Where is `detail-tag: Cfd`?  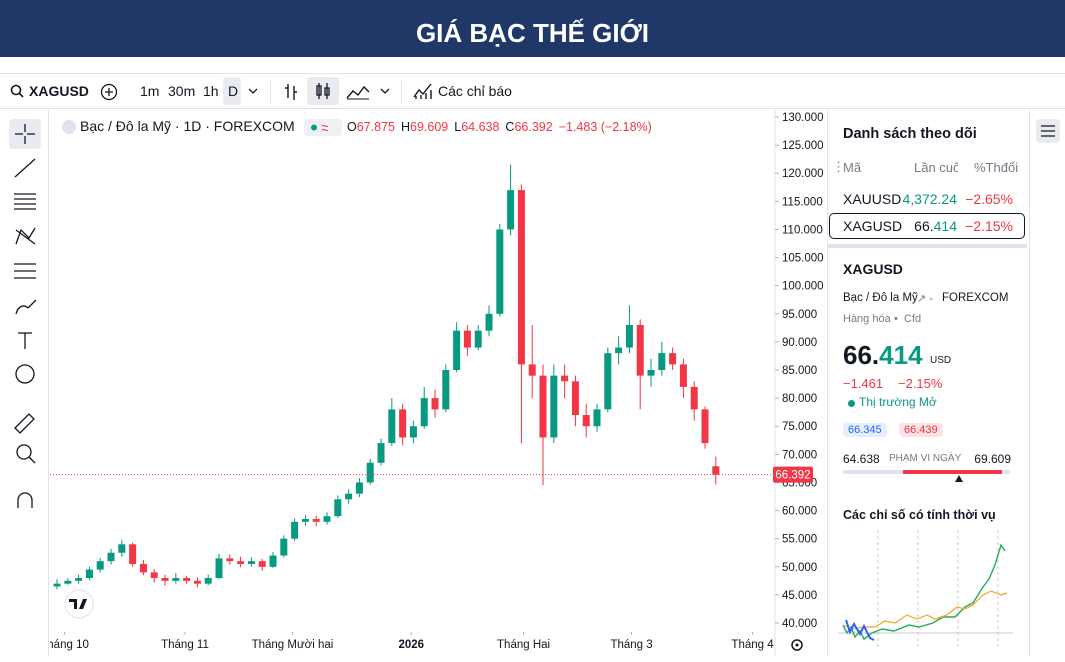 detail-tag: Cfd is located at coordinates (913, 319).